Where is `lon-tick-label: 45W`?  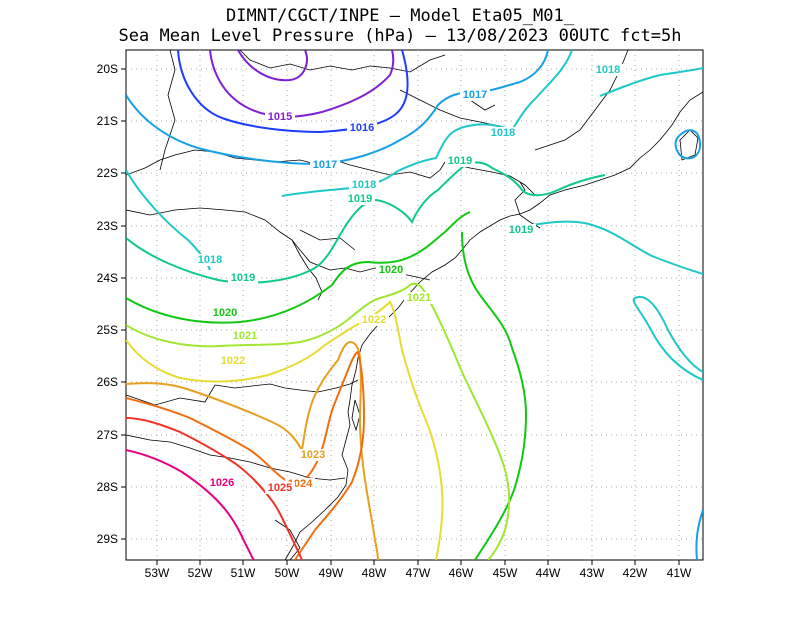
lon-tick-label: 45W is located at coordinates (505, 573).